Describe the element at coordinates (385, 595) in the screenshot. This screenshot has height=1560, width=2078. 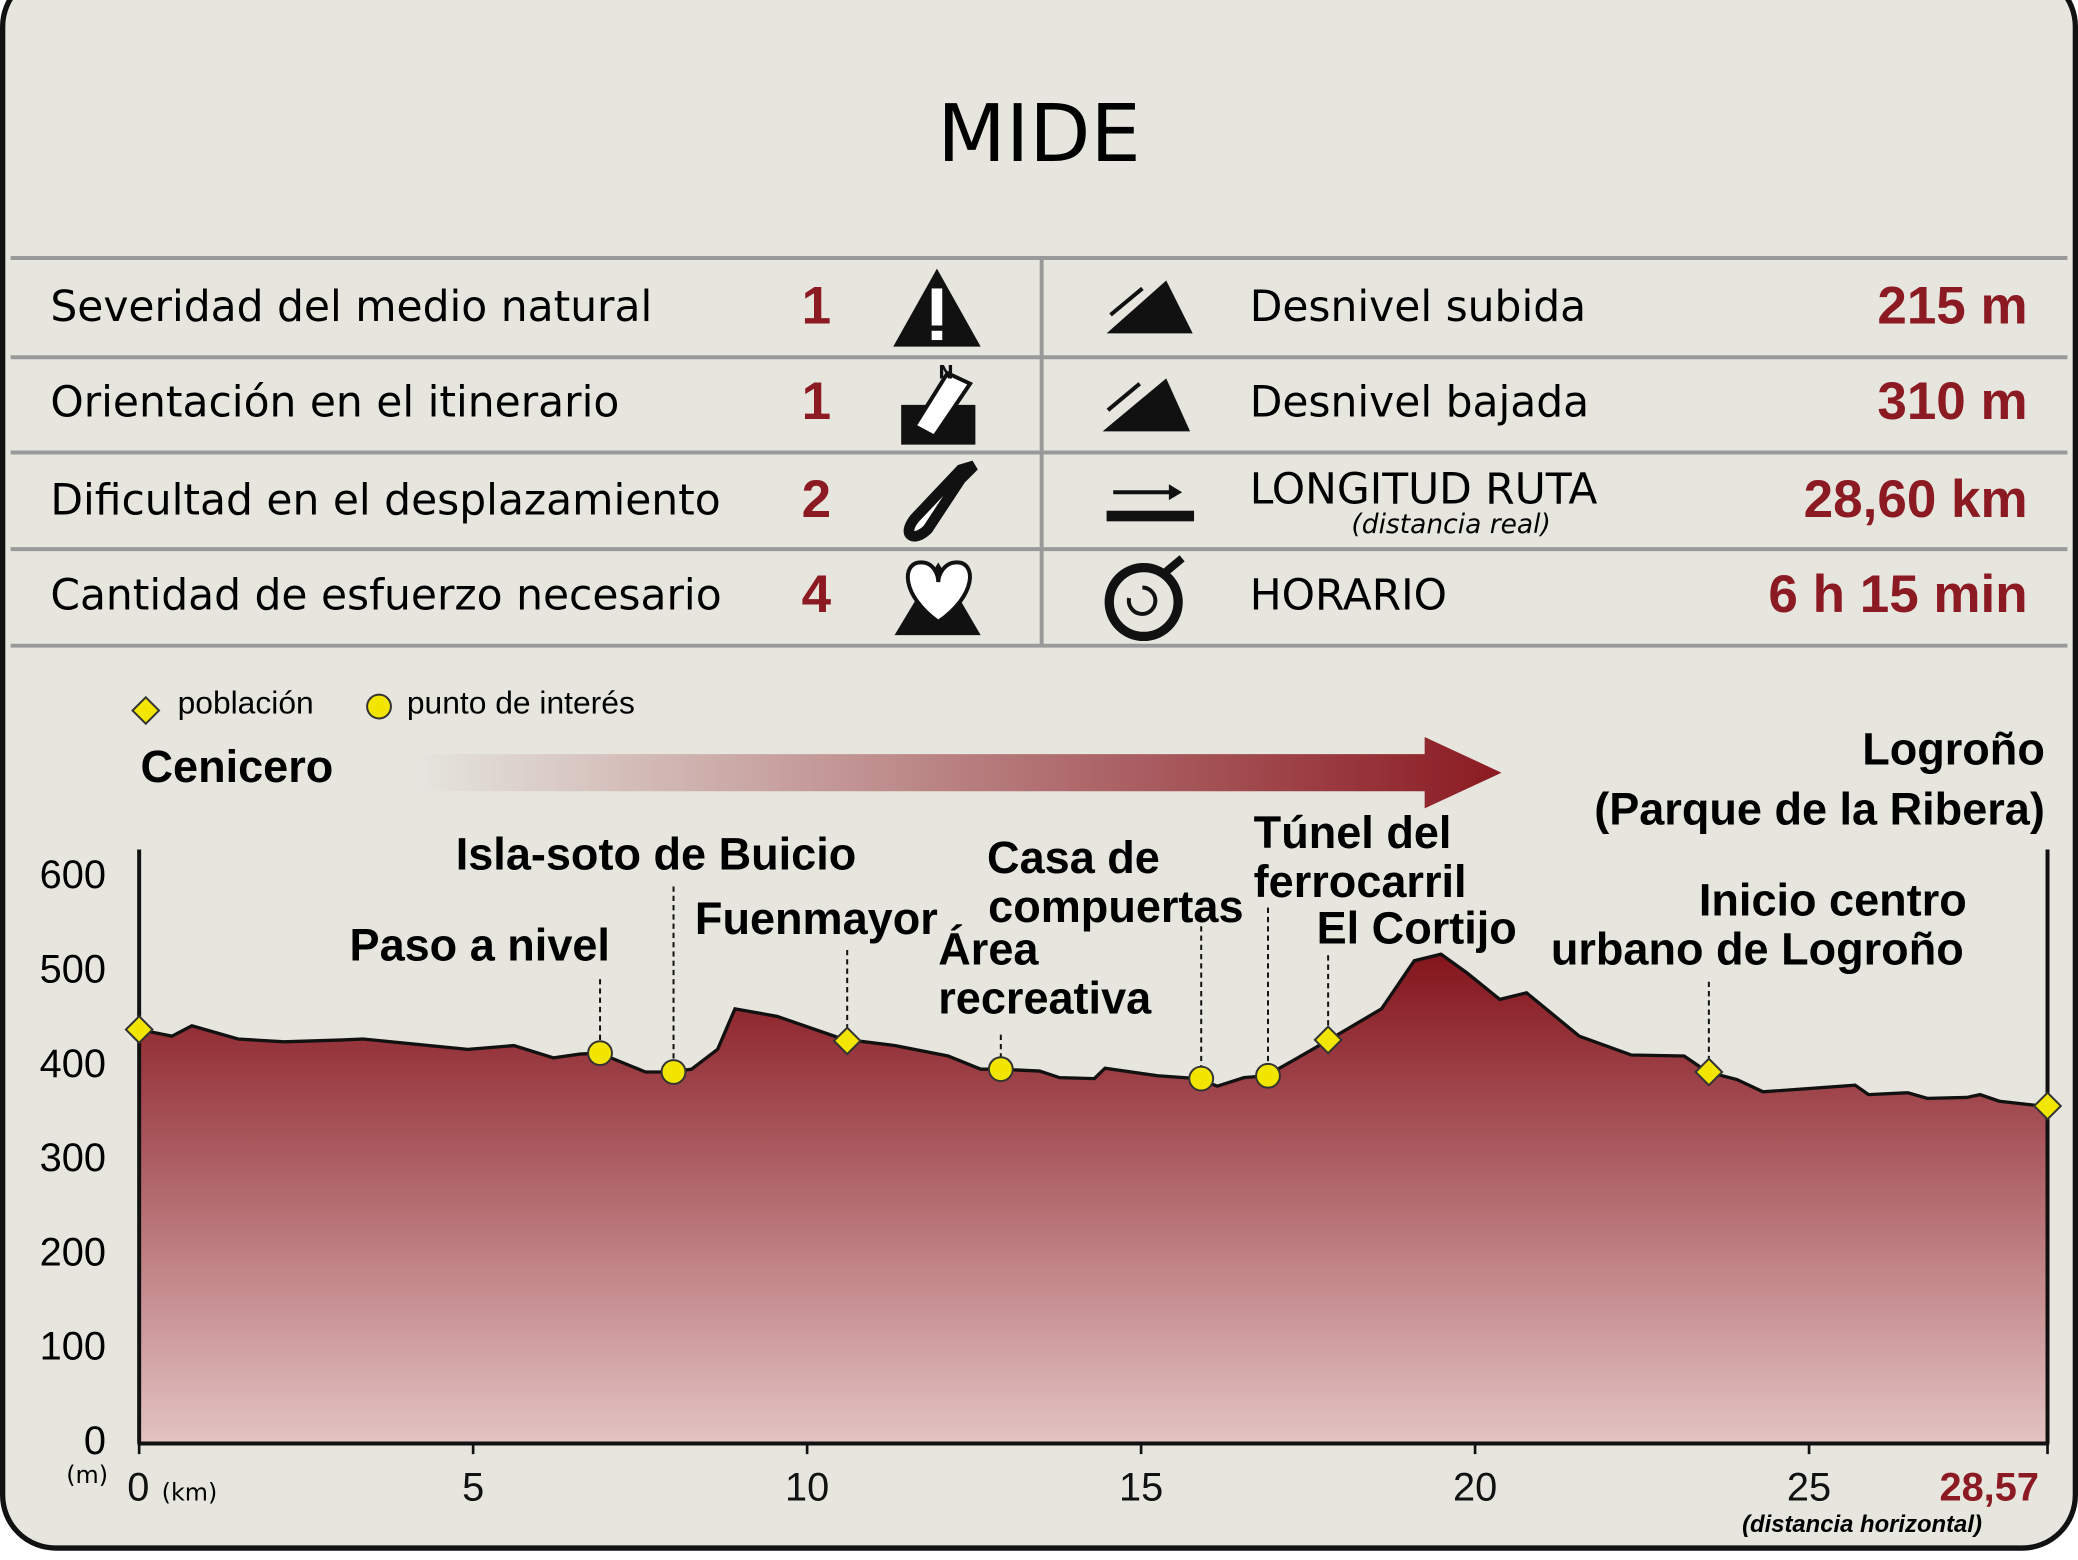
I see `criterion-label: Cantidad de esfuerzo necesario` at that location.